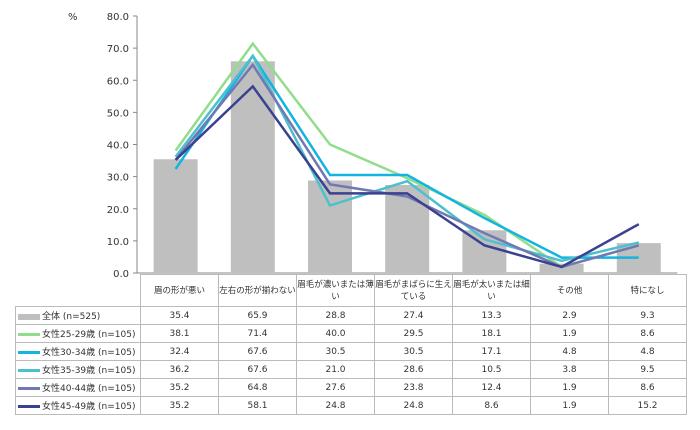 Image resolution: width=700 pixels, height=430 pixels. What do you see at coordinates (491, 315) in the screenshot?
I see `table-cell: 13.3` at bounding box center [491, 315].